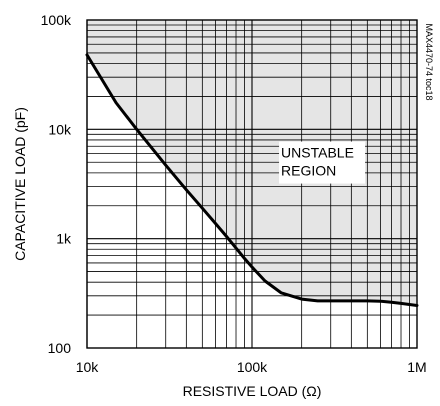 The height and width of the screenshot is (406, 440). What do you see at coordinates (429, 61) in the screenshot?
I see `part-number-label: MAX4470-74 toc18` at bounding box center [429, 61].